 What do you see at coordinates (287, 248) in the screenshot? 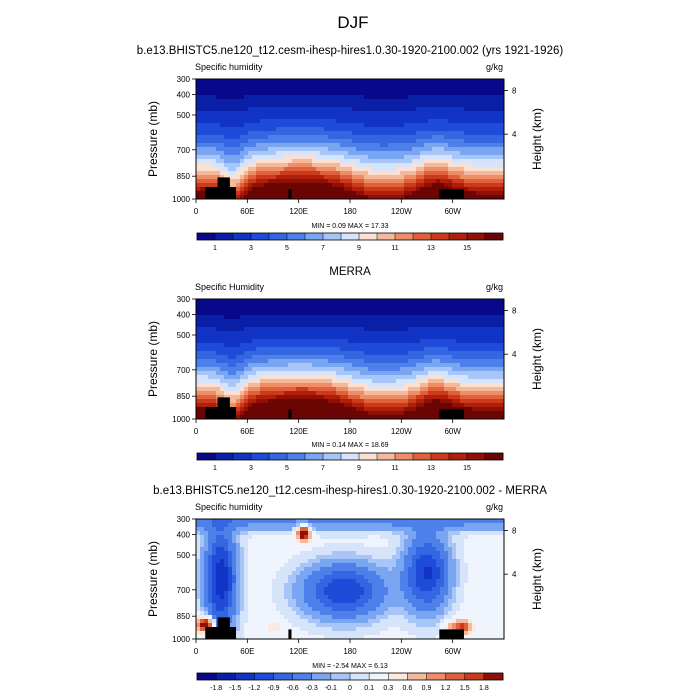
I see `colorbar-label: 5` at bounding box center [287, 248].